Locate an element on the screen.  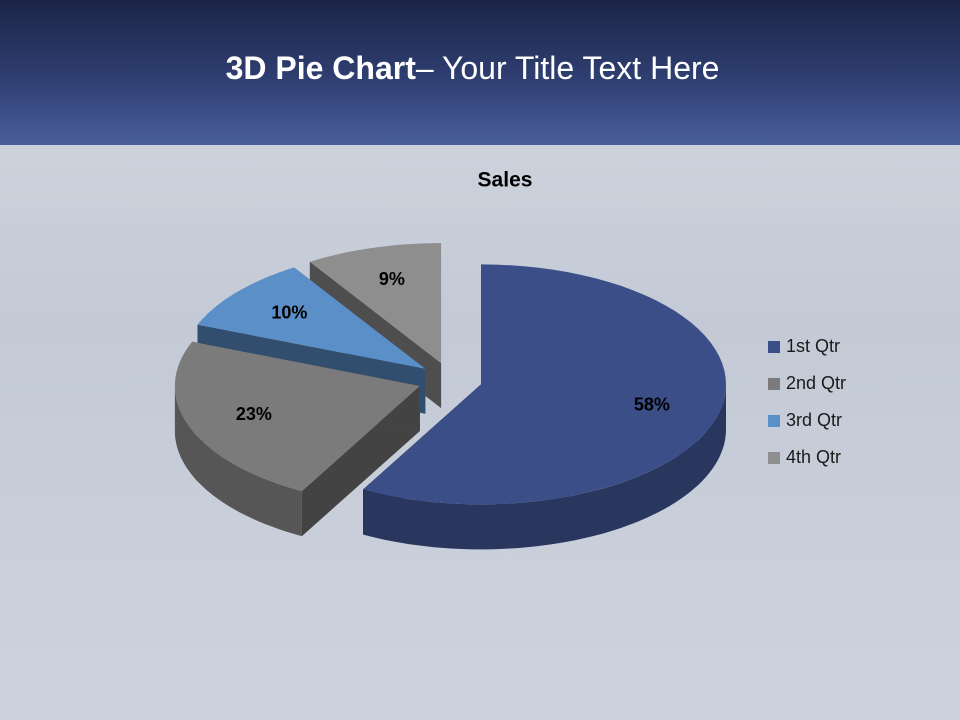
slide-title: 3D Pie Chart– Your Title Text Here is located at coordinates (472, 68).